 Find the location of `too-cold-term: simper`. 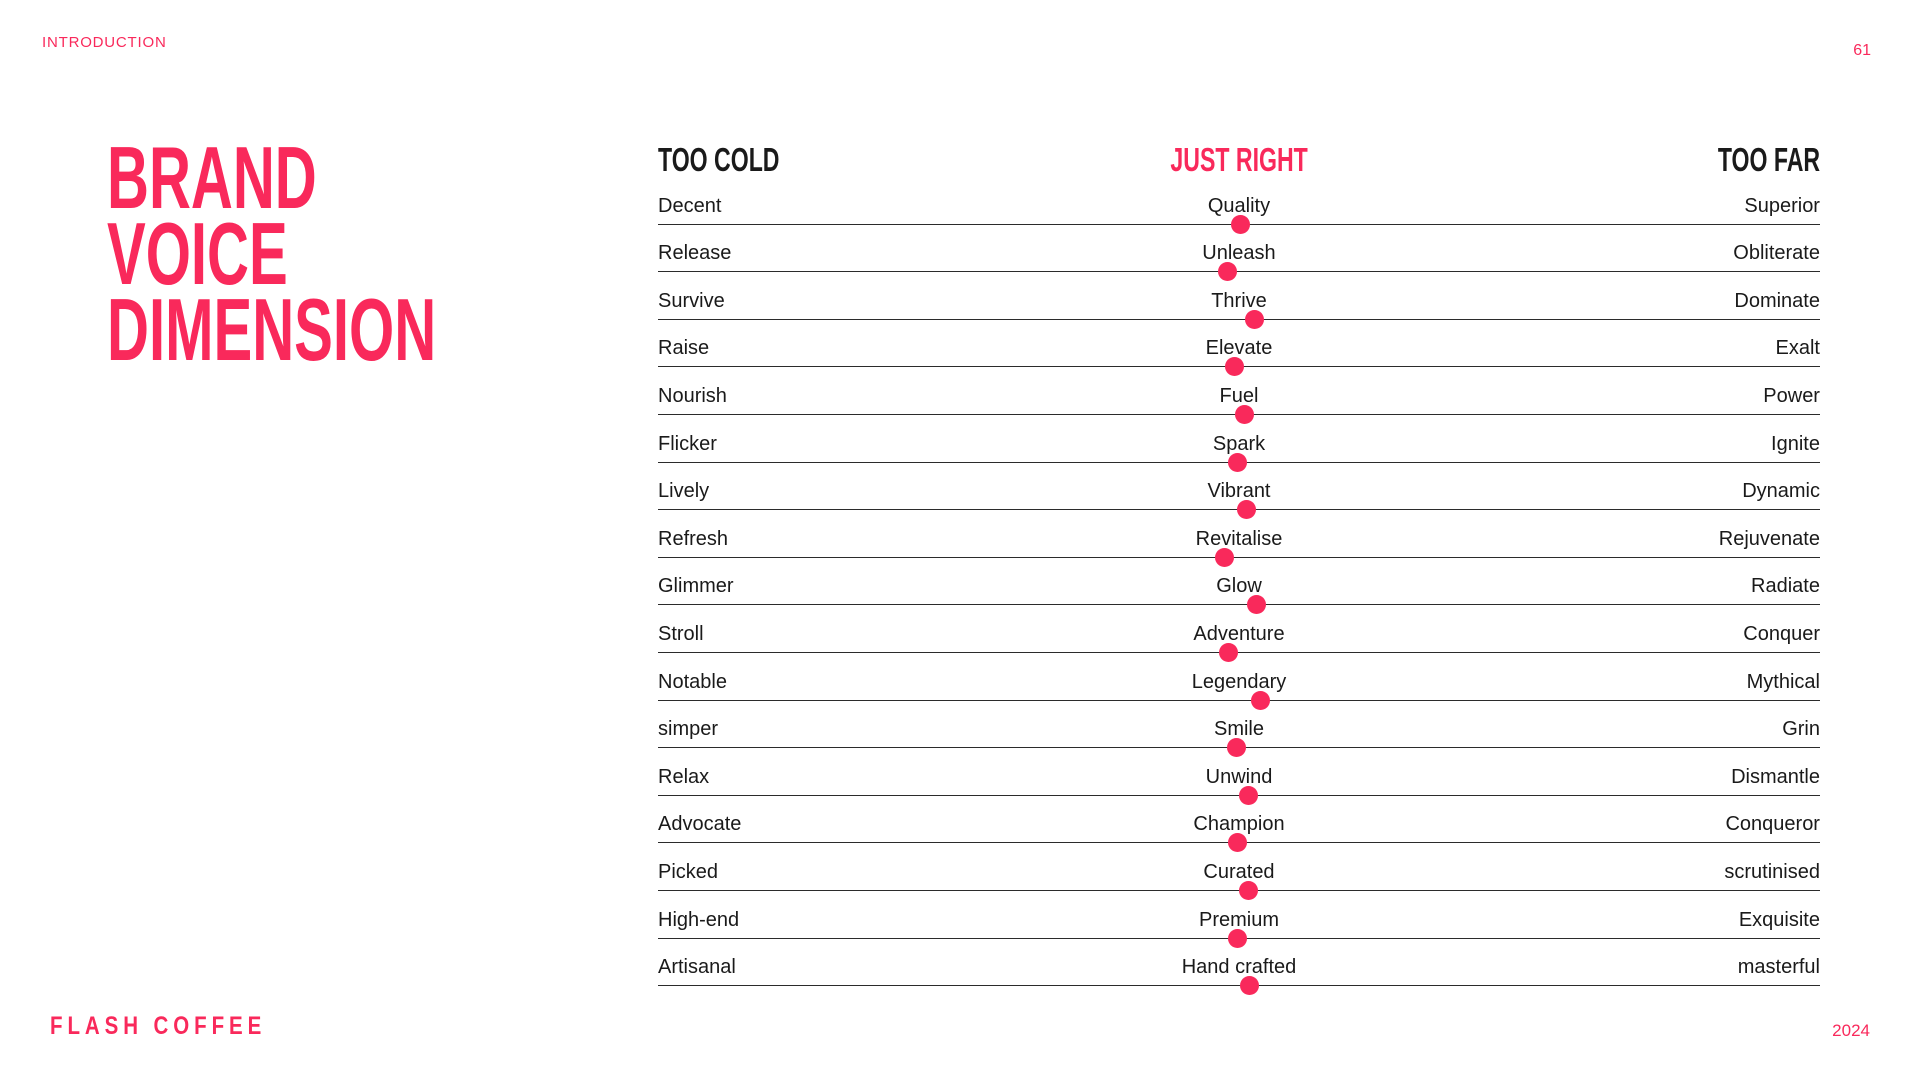

too-cold-term: simper is located at coordinates (688, 729).